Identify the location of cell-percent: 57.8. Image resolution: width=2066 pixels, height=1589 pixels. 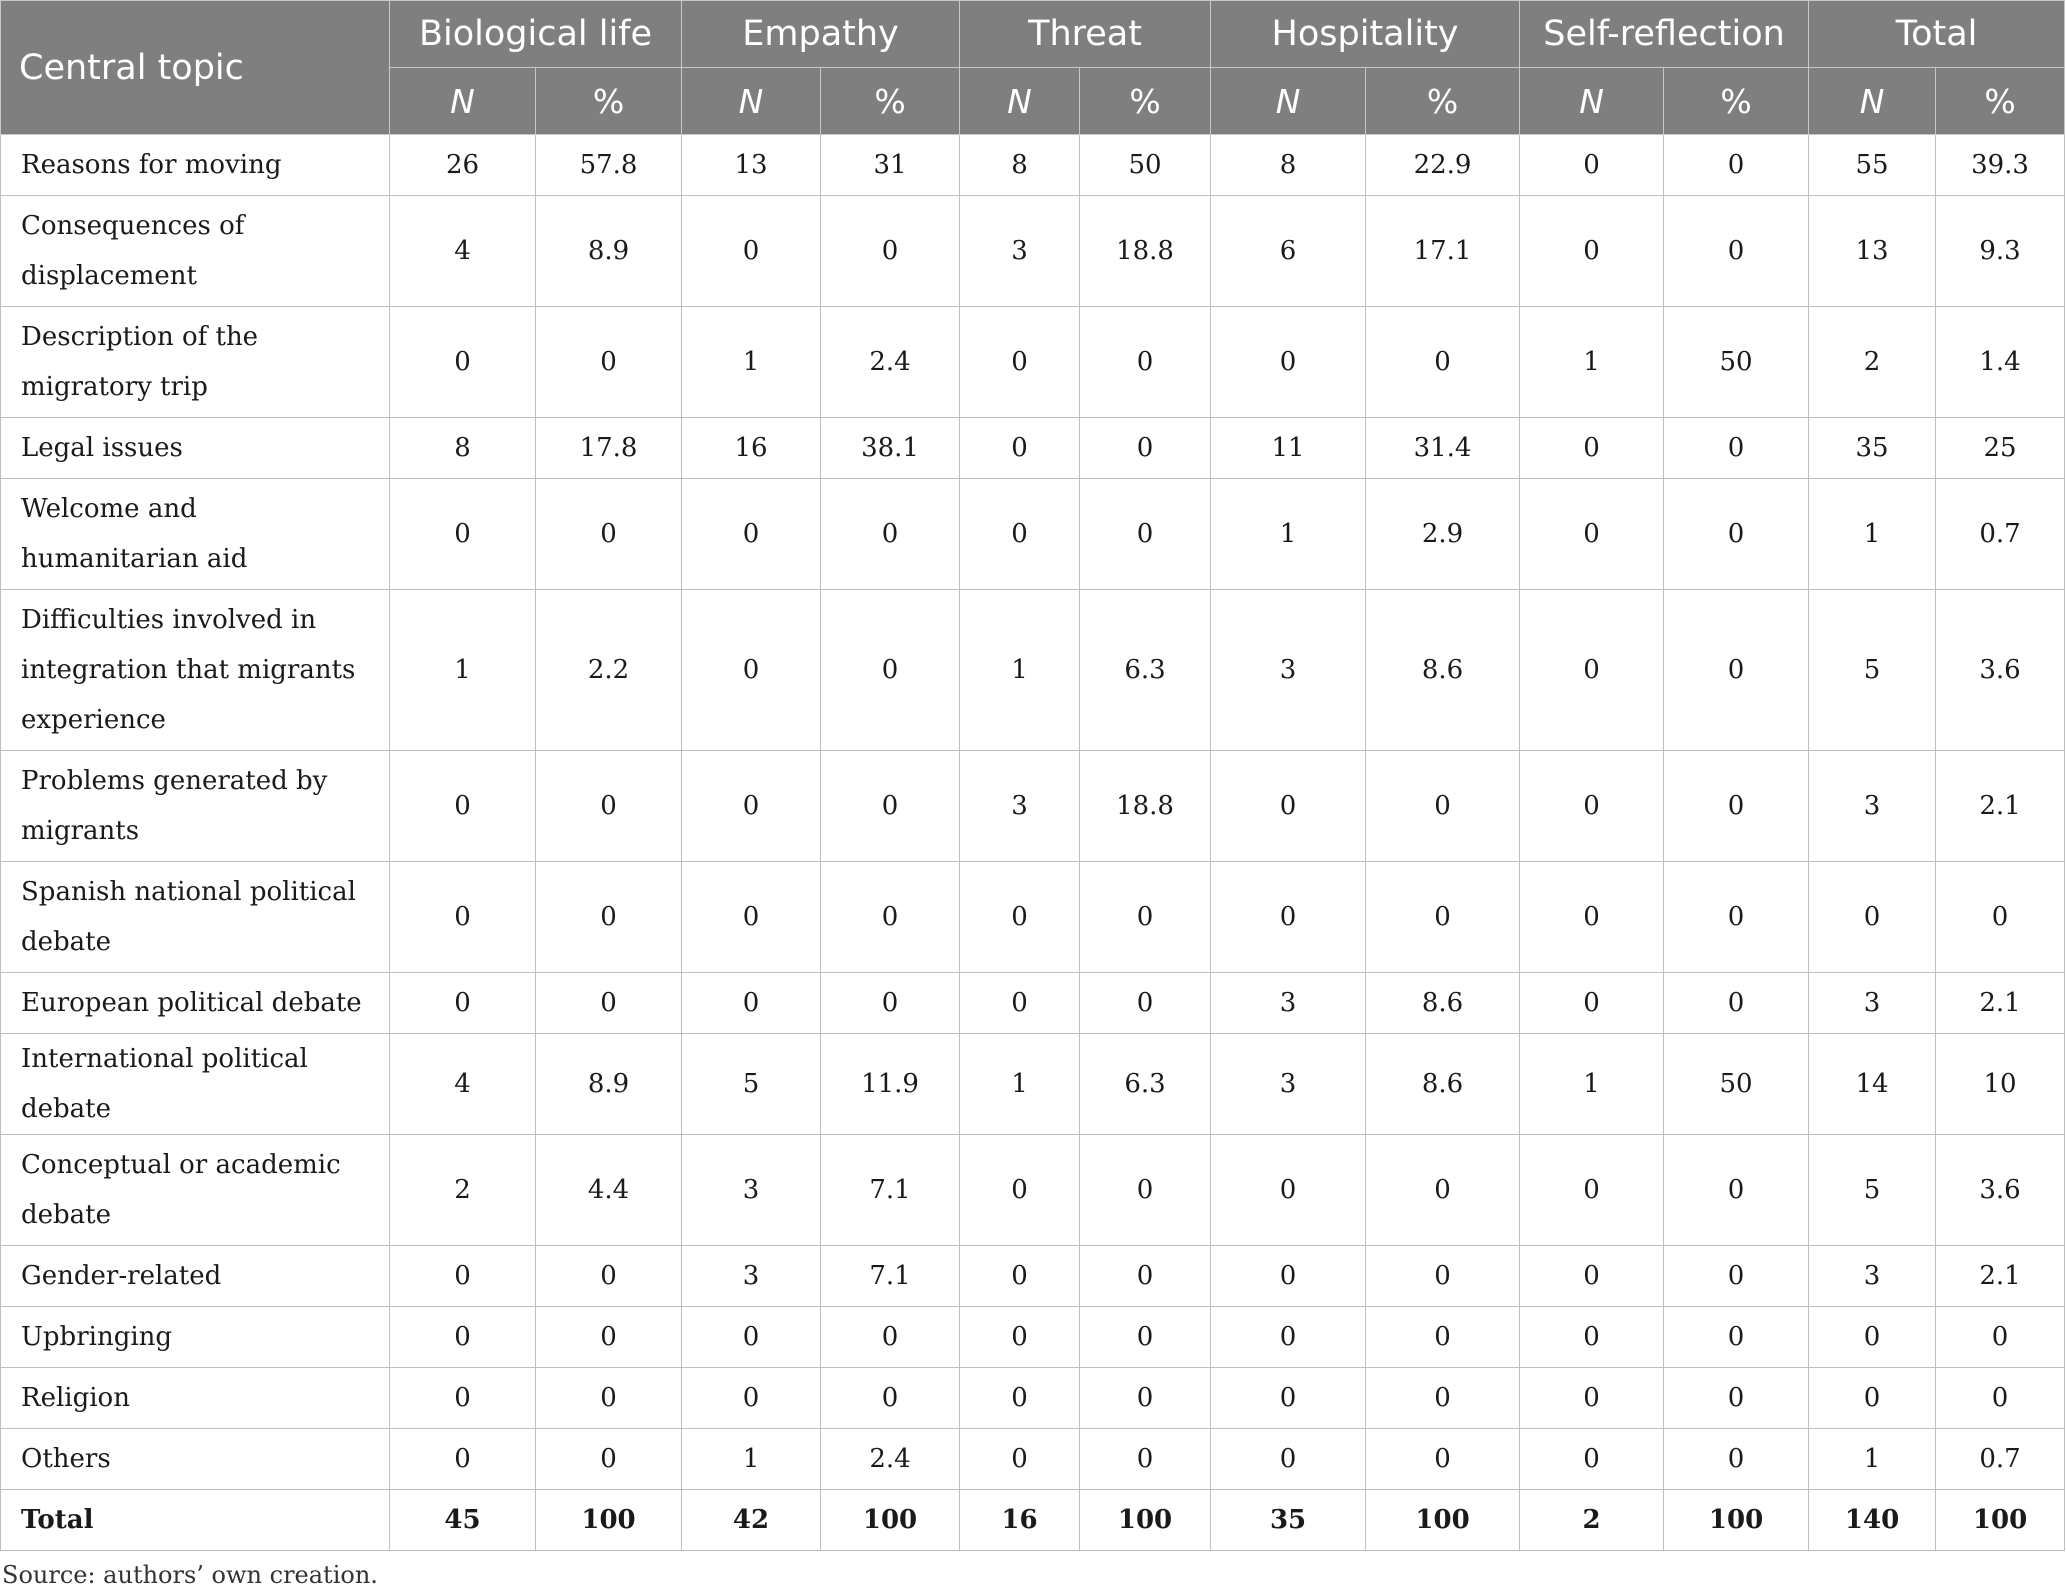
(608, 165).